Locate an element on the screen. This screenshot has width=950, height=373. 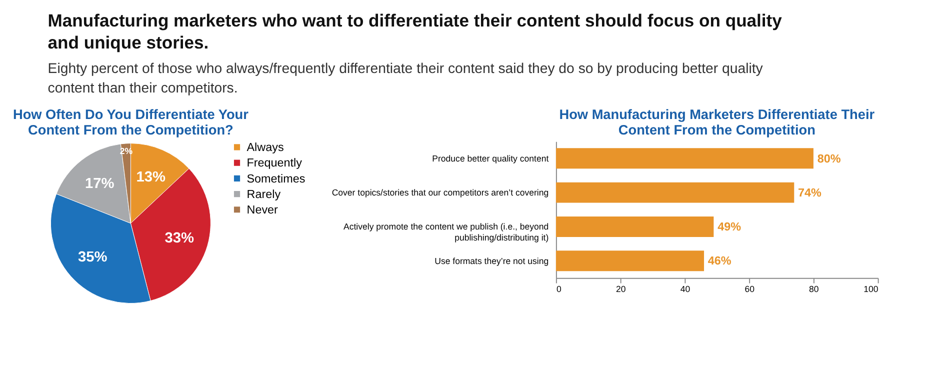
y-tick-label: Use formats they’re not using is located at coordinates (491, 261).